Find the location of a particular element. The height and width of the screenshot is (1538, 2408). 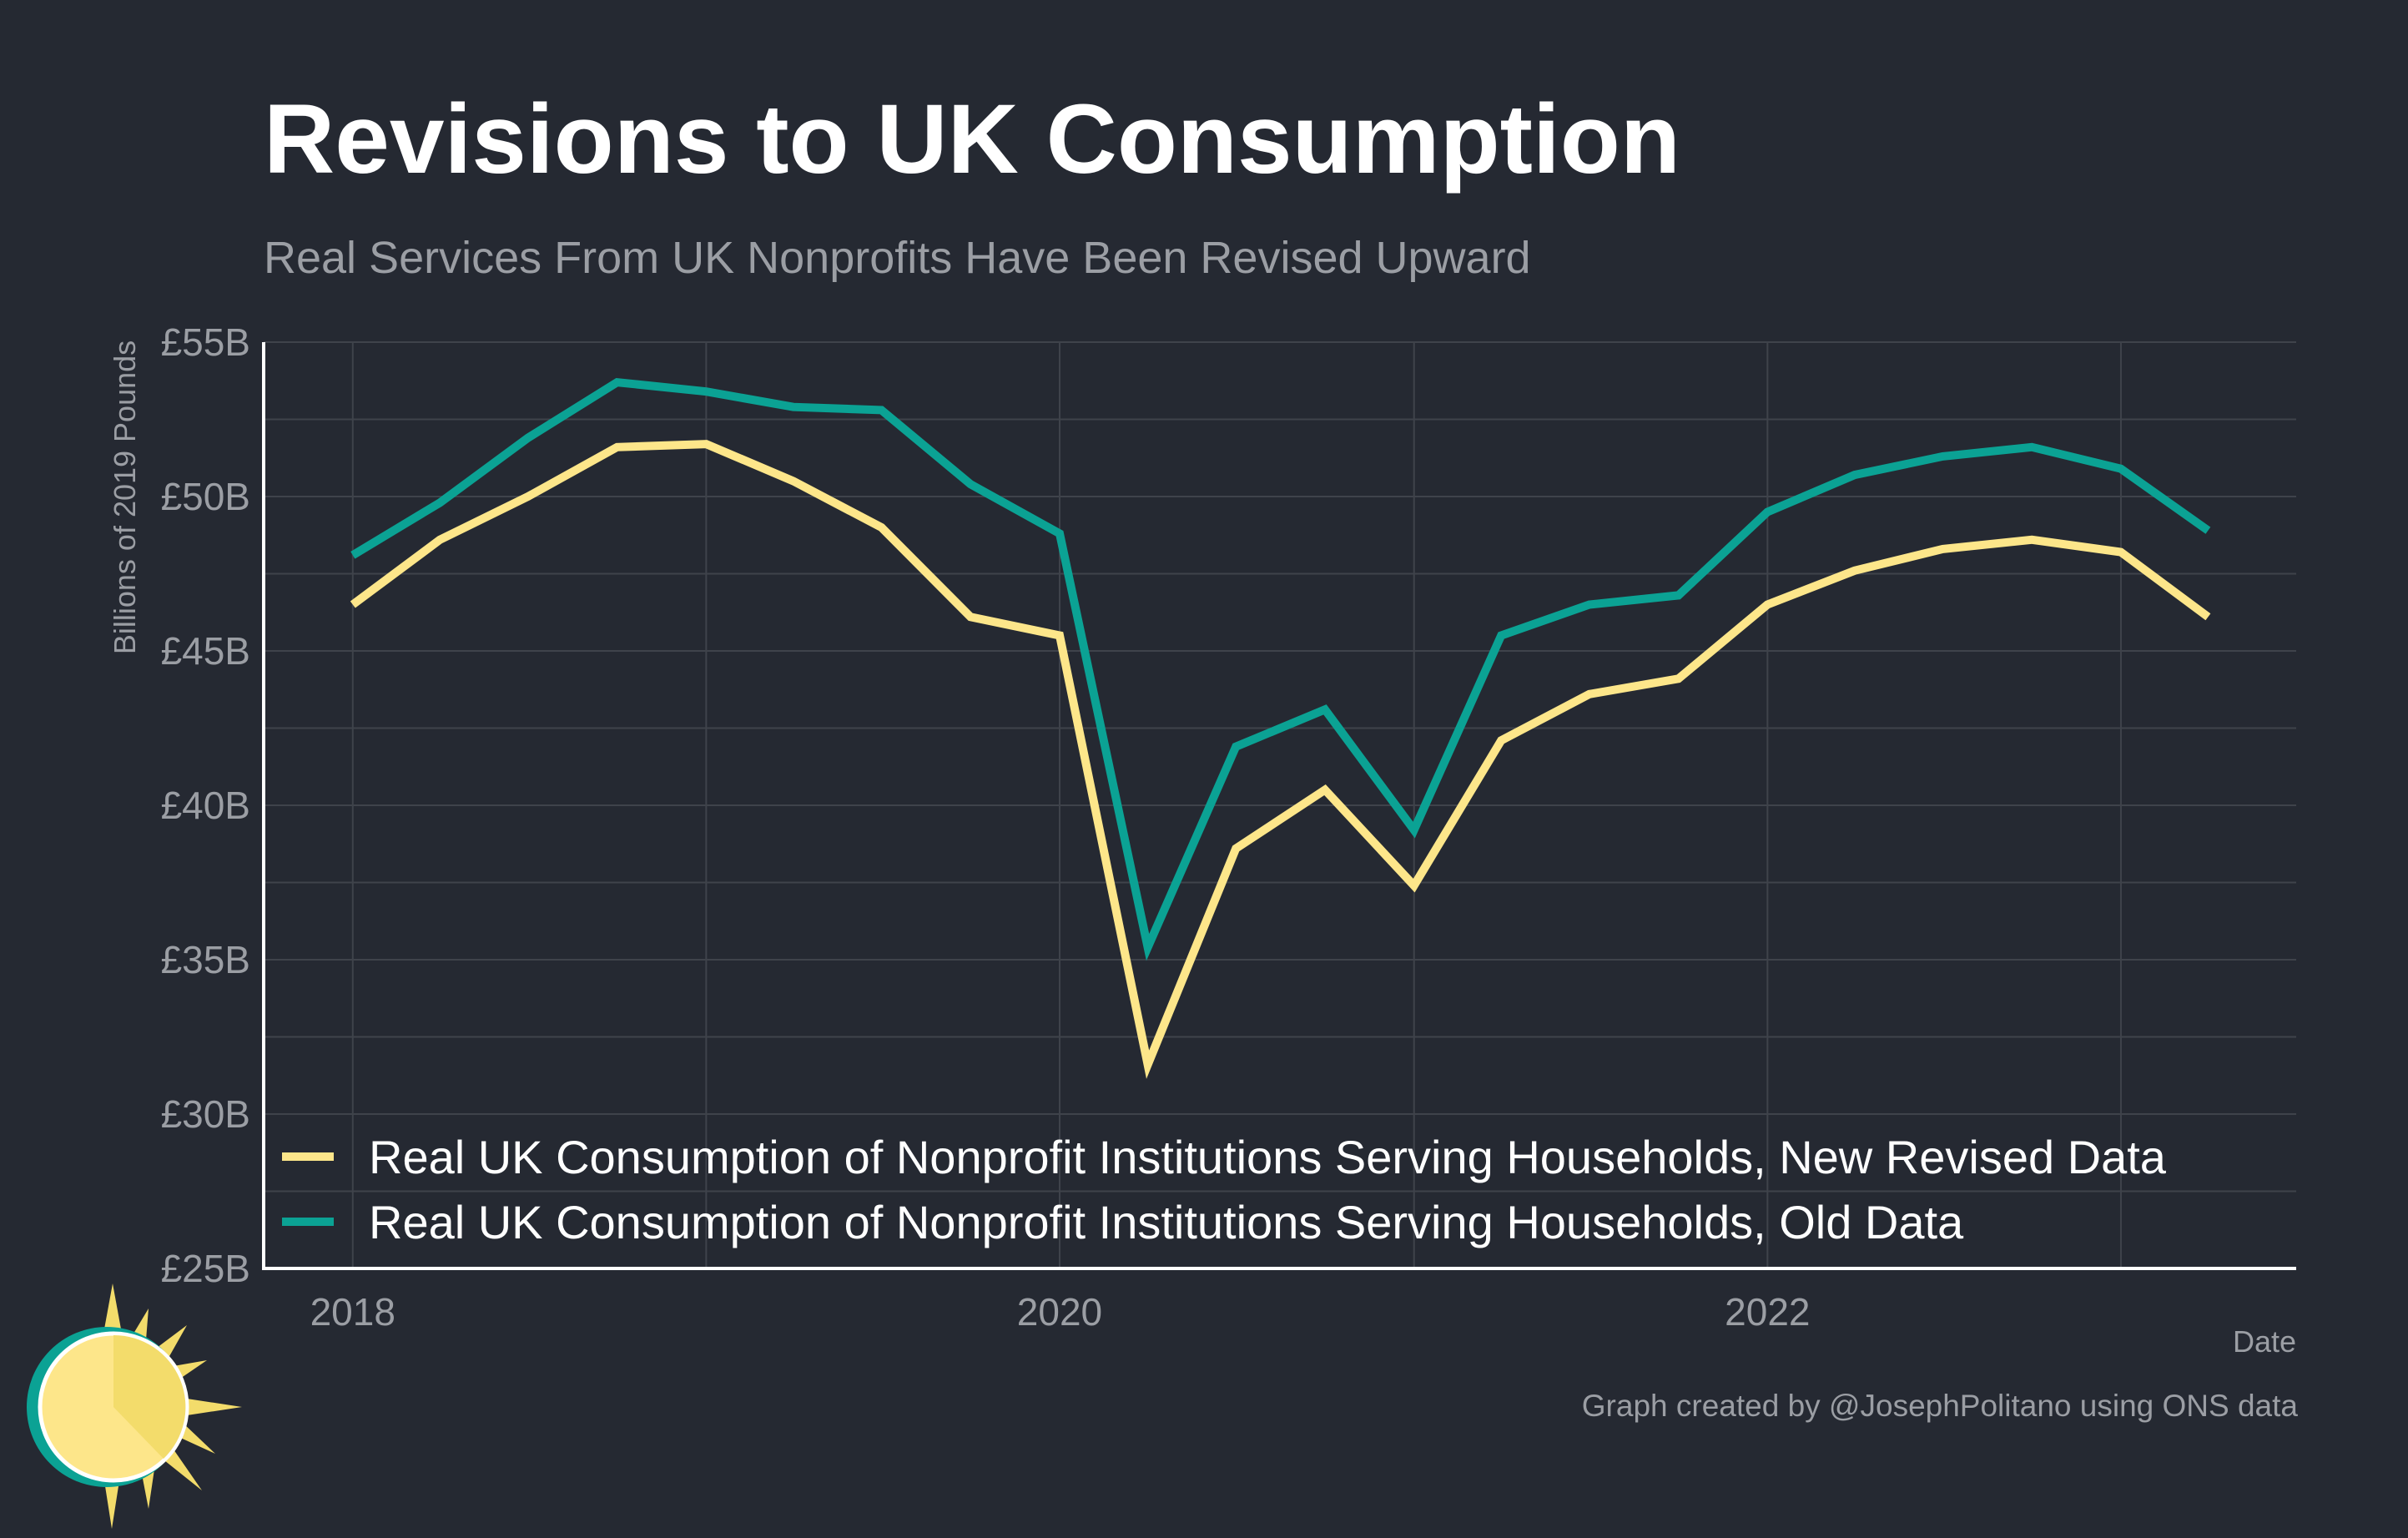

x-axis-title: Date is located at coordinates (2264, 1341).